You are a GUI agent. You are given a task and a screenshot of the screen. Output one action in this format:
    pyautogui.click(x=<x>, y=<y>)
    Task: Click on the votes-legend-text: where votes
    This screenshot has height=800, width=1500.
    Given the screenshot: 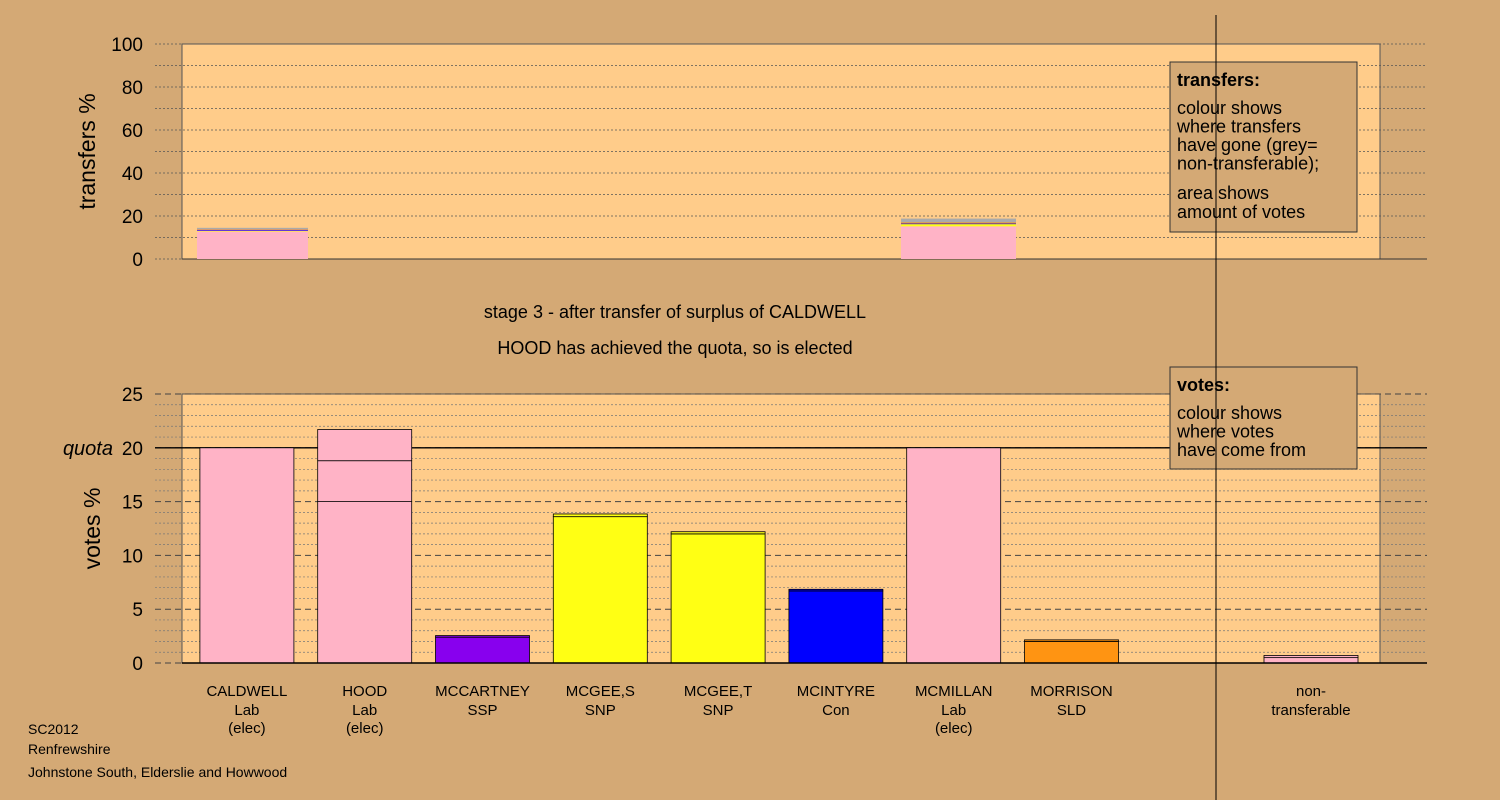 What is the action you would take?
    pyautogui.click(x=1225, y=432)
    